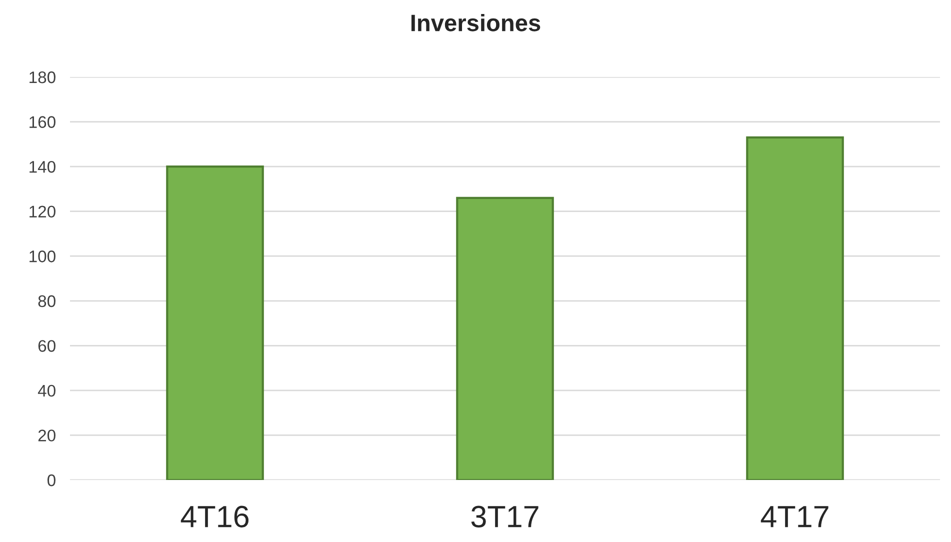 The height and width of the screenshot is (542, 951). I want to click on chart-title: Inversiones, so click(475, 23).